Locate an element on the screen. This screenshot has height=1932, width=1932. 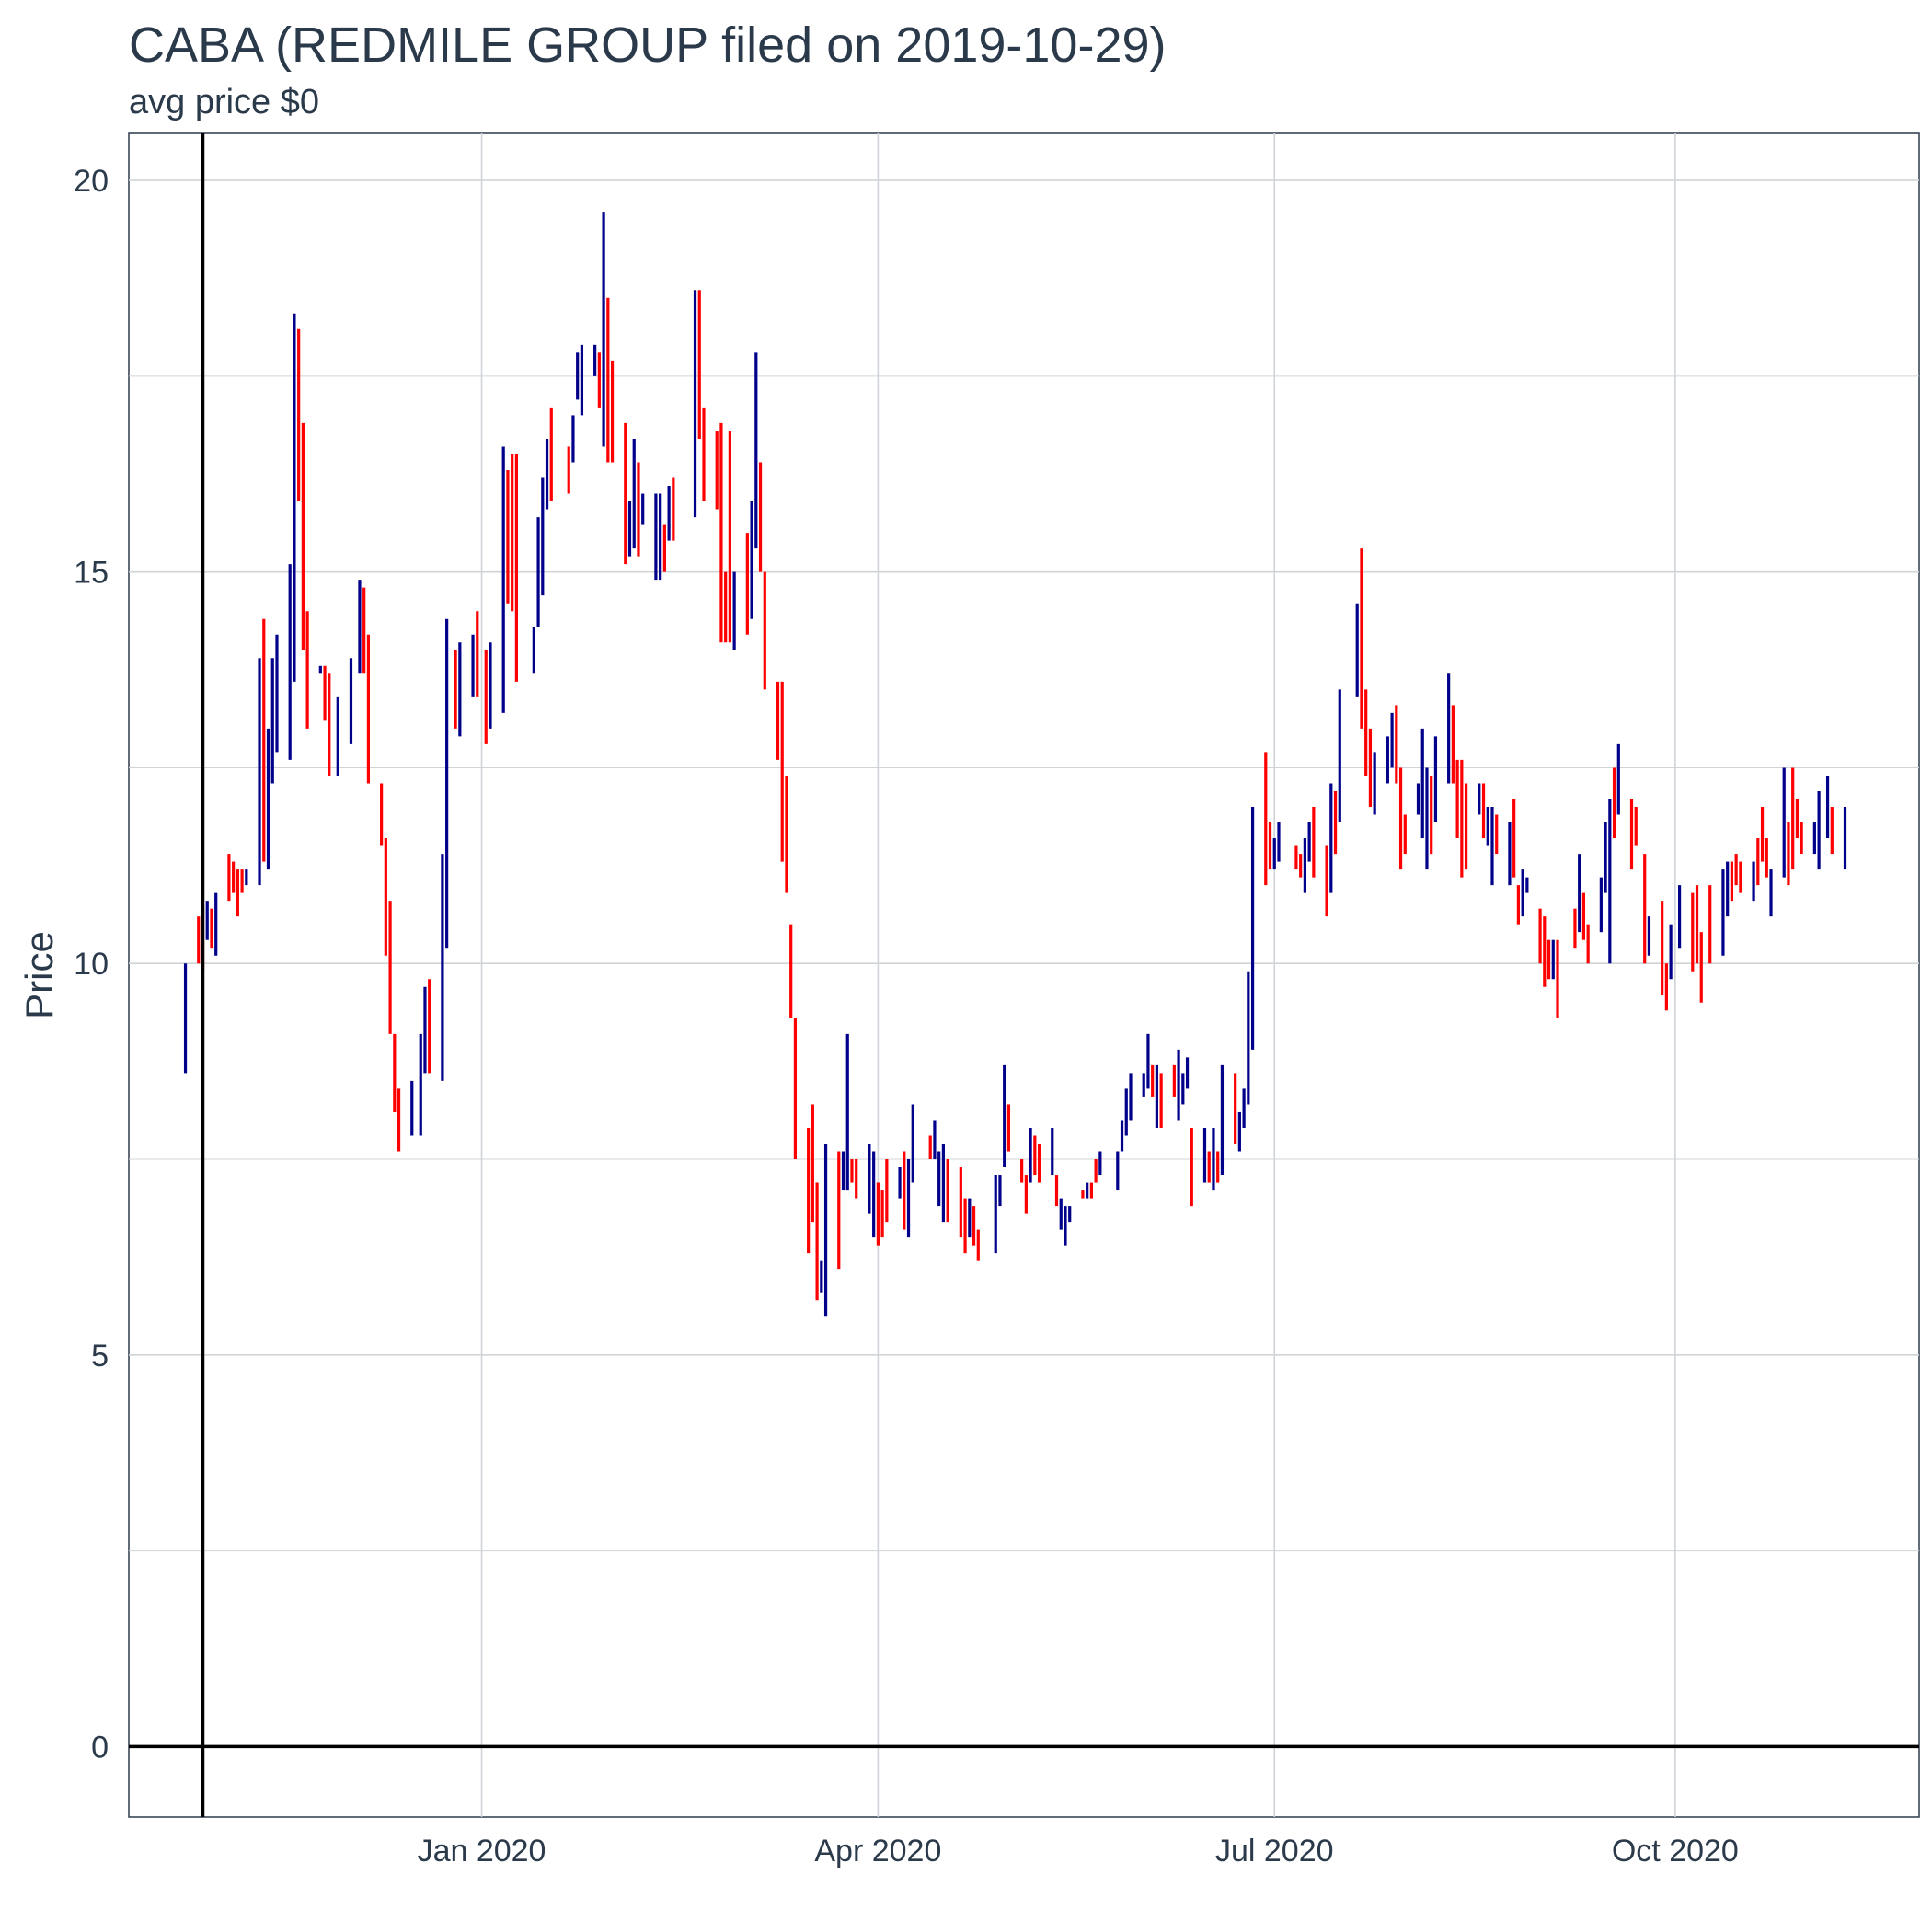
y-tick-label: 10 is located at coordinates (91, 964).